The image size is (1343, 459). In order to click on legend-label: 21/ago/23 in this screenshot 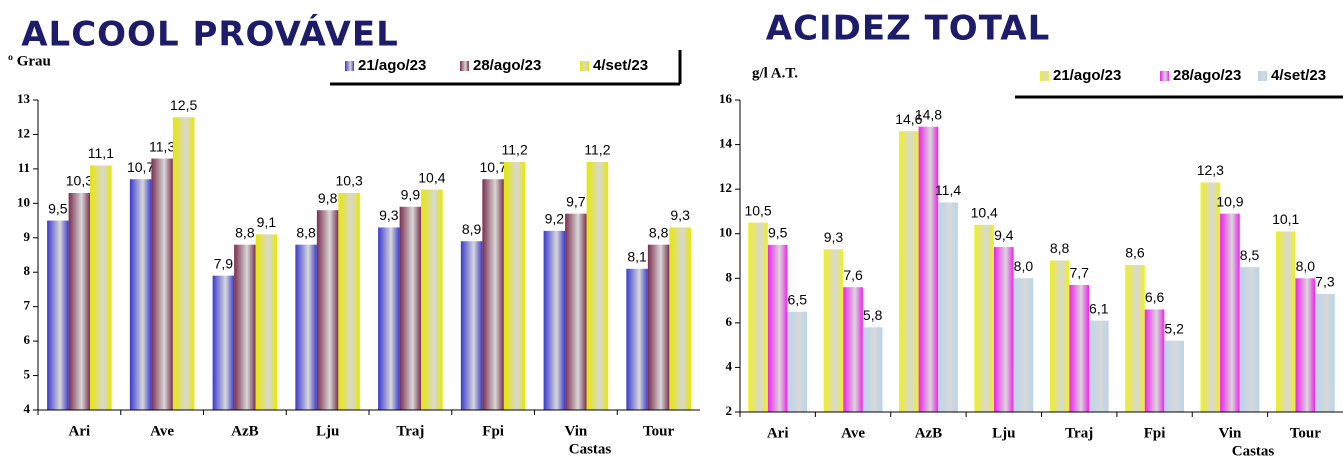, I will do `click(1087, 75)`.